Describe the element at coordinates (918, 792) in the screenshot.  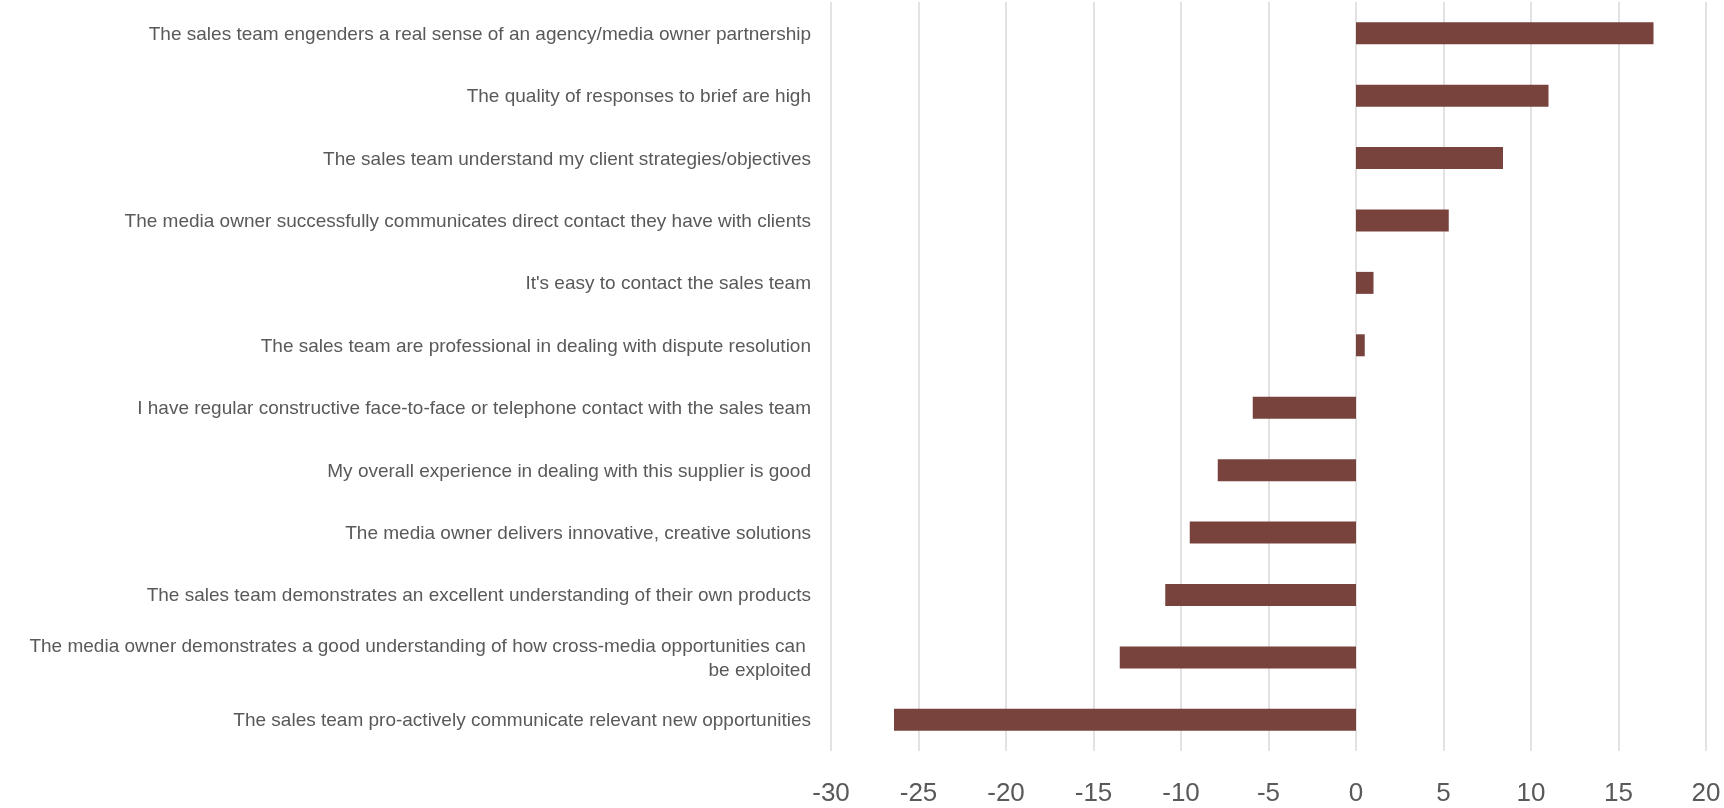
I see `x-tick-label: -25` at that location.